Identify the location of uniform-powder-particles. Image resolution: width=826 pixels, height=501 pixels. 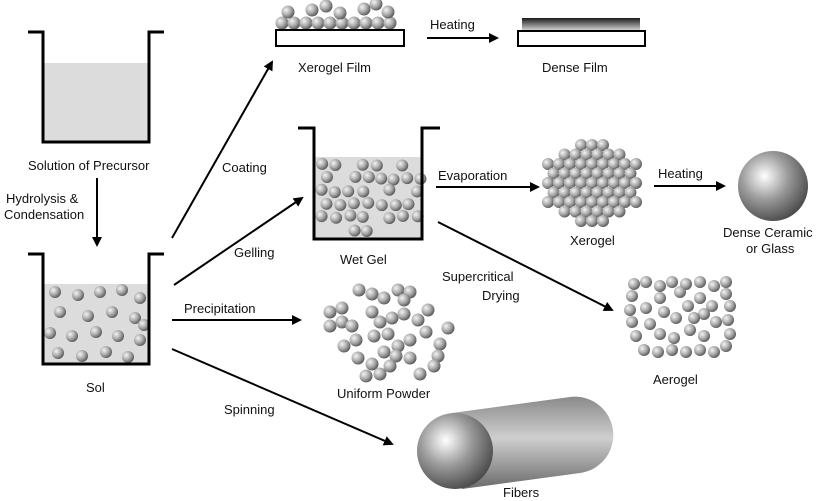
(389, 333).